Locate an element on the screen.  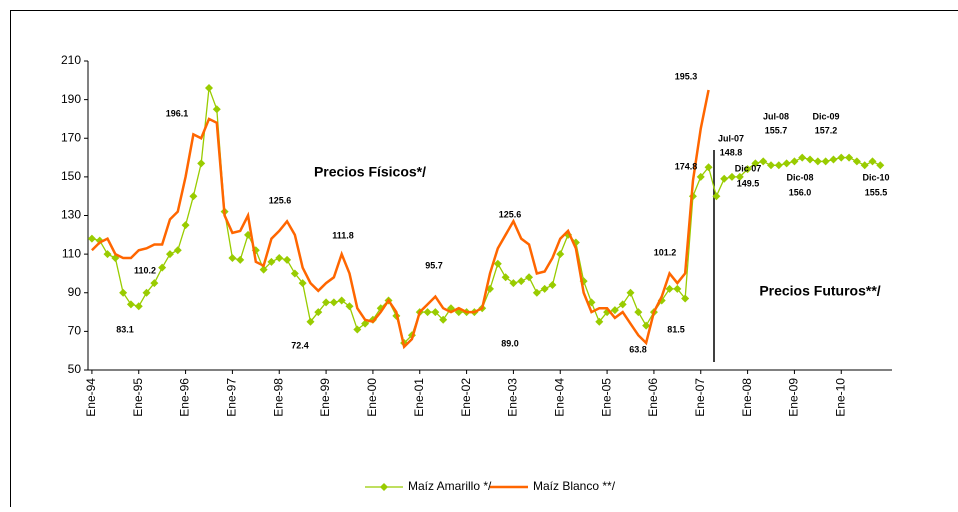
annotation: 155.7 is located at coordinates (776, 130).